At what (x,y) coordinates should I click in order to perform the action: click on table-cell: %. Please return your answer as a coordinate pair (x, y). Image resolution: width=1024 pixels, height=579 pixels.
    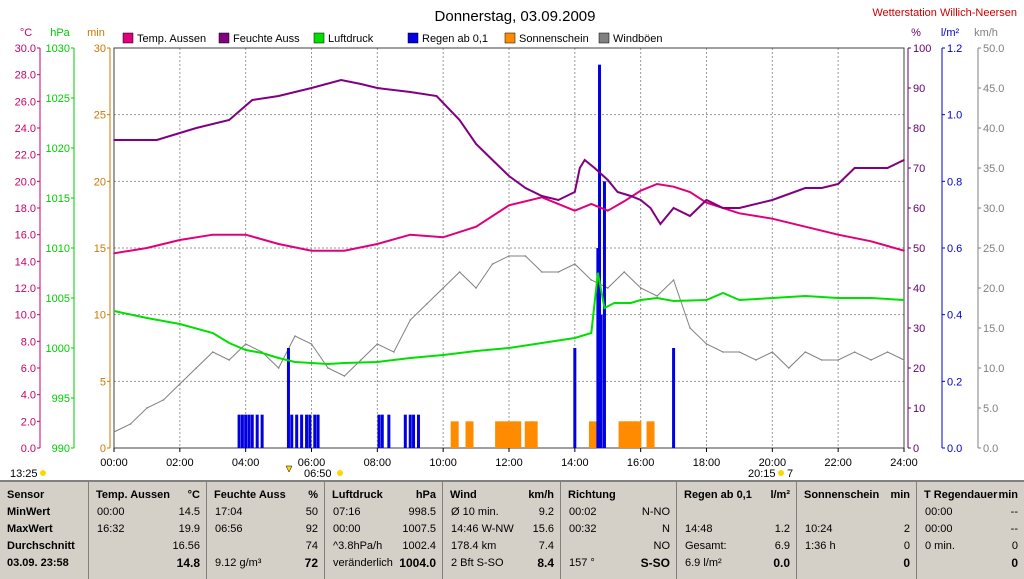
    Looking at the image, I should click on (313, 495).